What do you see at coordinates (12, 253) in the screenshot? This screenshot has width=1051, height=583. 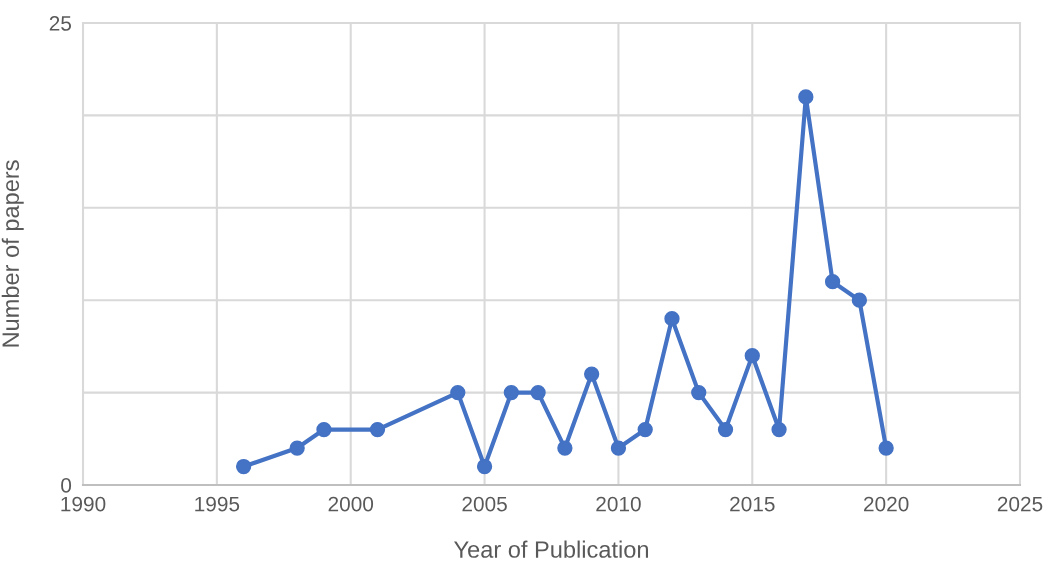 I see `y-axis-title: Number of papers` at bounding box center [12, 253].